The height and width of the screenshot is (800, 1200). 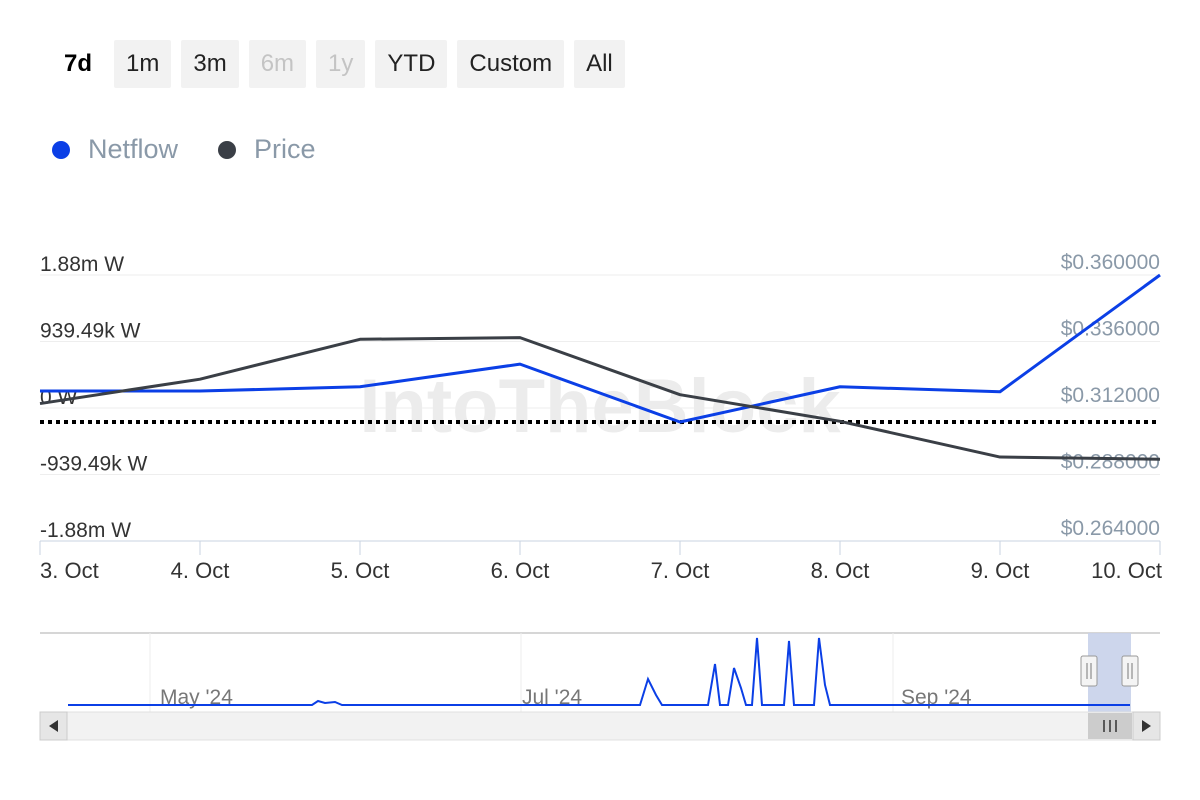 I want to click on right-tick-label: $0.264000, so click(x=1110, y=528).